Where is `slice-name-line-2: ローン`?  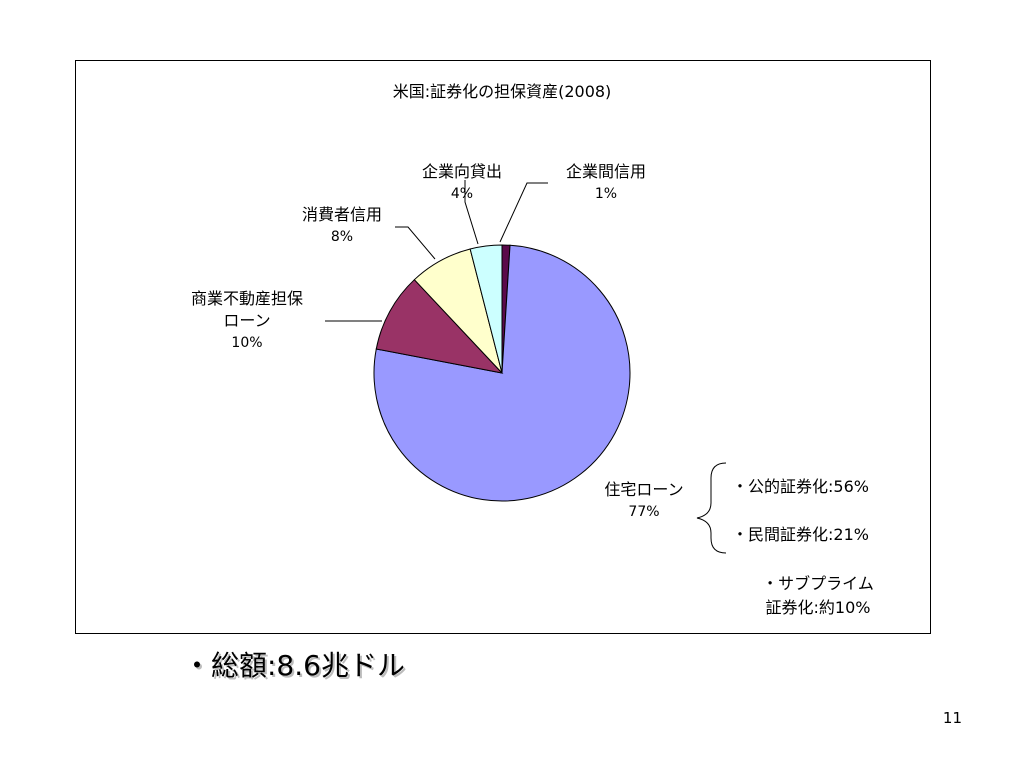 slice-name-line-2: ローン is located at coordinates (247, 320).